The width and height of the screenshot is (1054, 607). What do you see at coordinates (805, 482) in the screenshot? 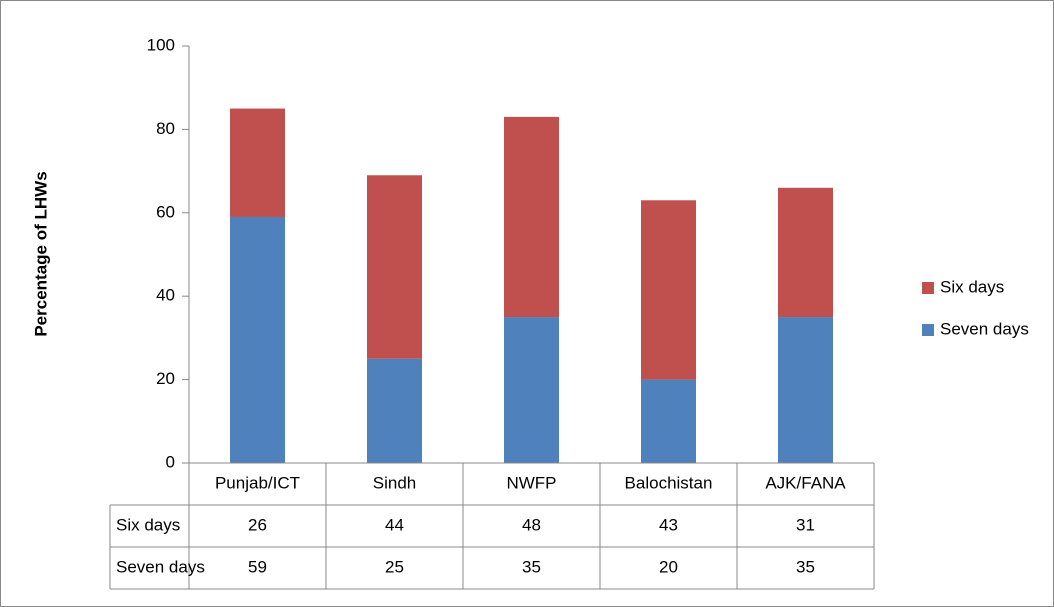
I see `x-tick-label: AJK/FANA` at bounding box center [805, 482].